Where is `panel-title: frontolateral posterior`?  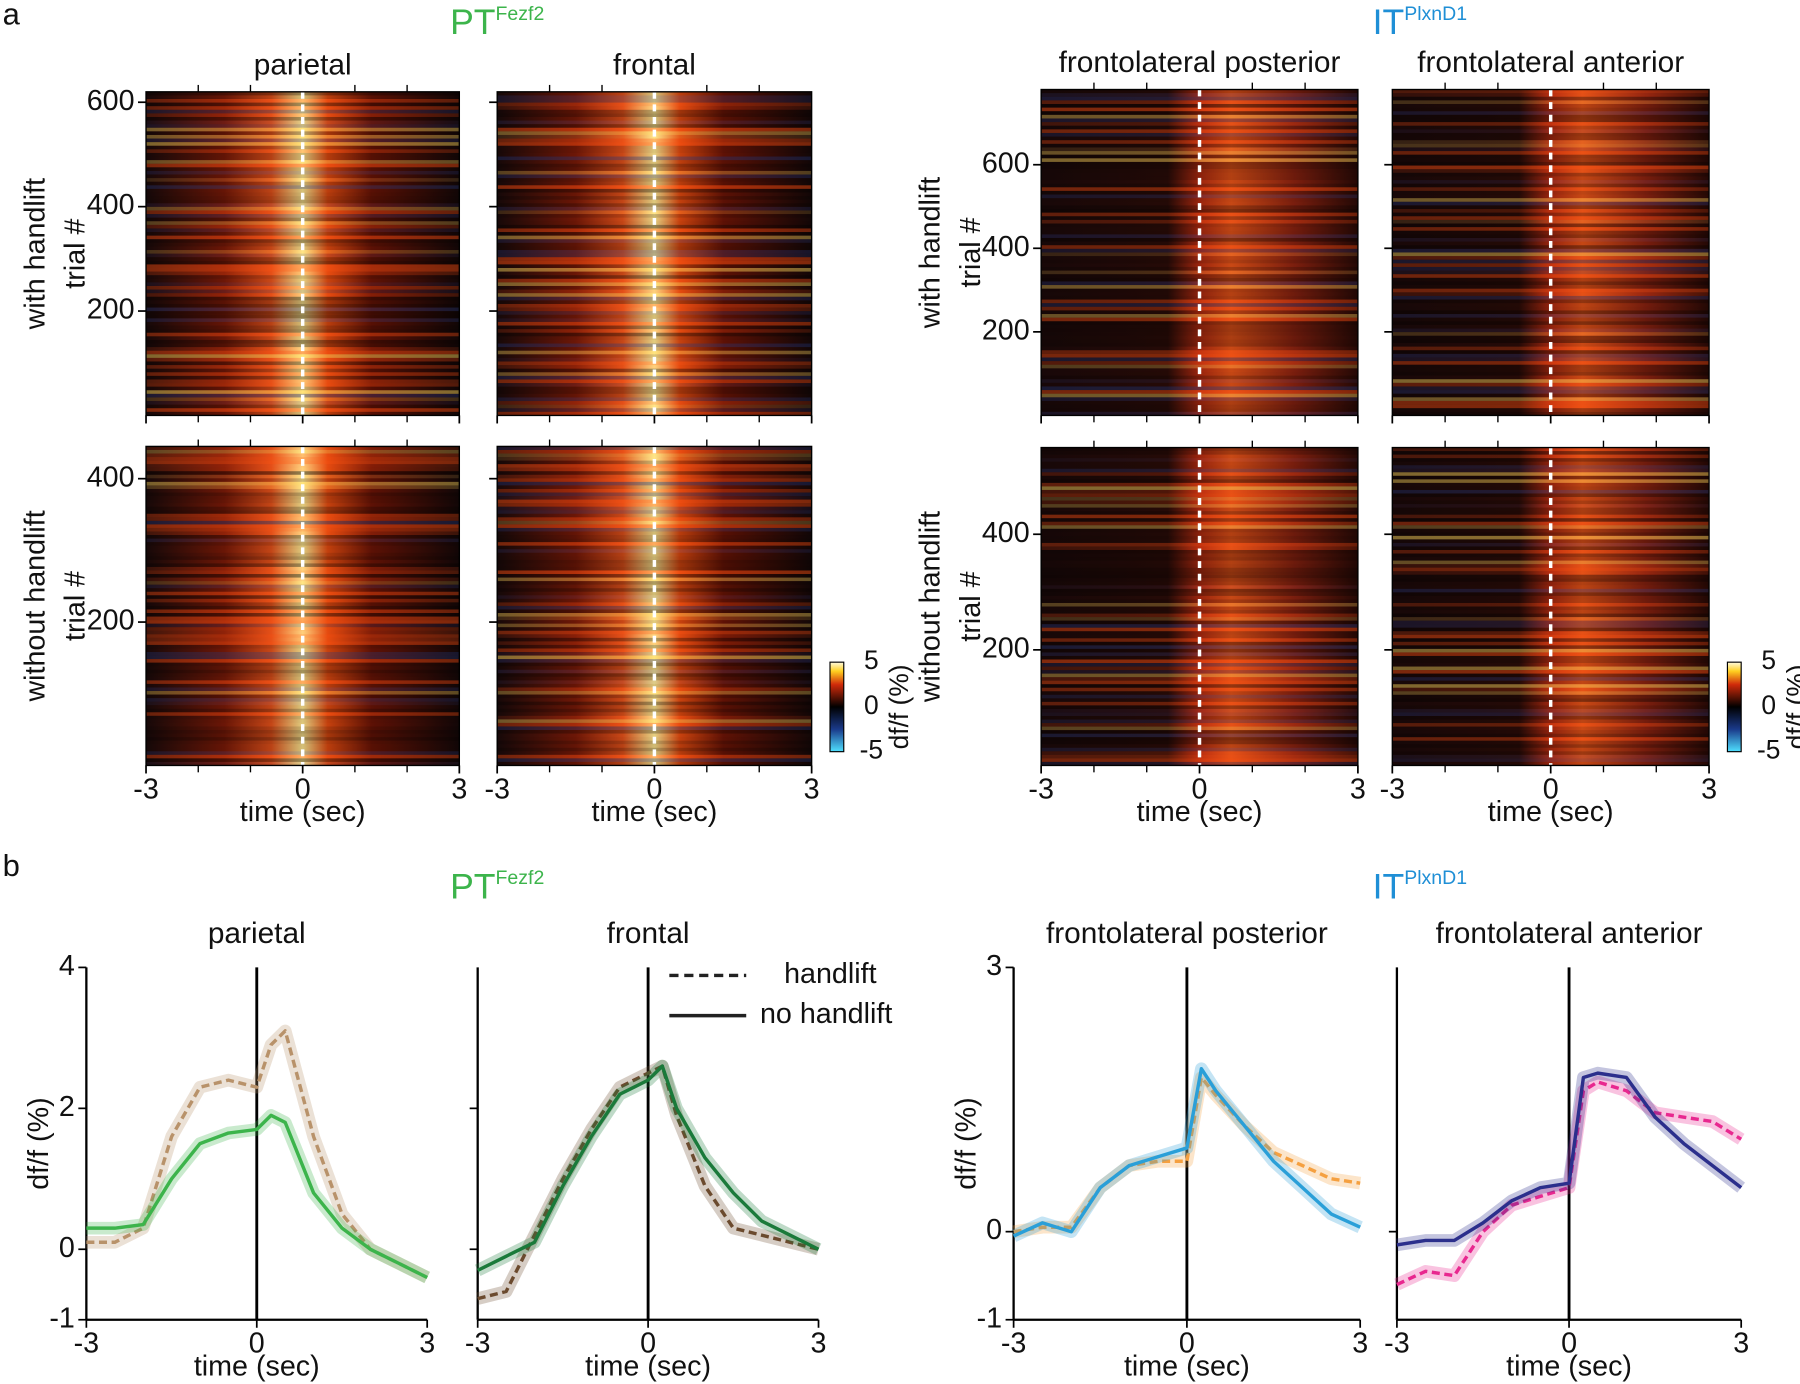
panel-title: frontolateral posterior is located at coordinates (1187, 933).